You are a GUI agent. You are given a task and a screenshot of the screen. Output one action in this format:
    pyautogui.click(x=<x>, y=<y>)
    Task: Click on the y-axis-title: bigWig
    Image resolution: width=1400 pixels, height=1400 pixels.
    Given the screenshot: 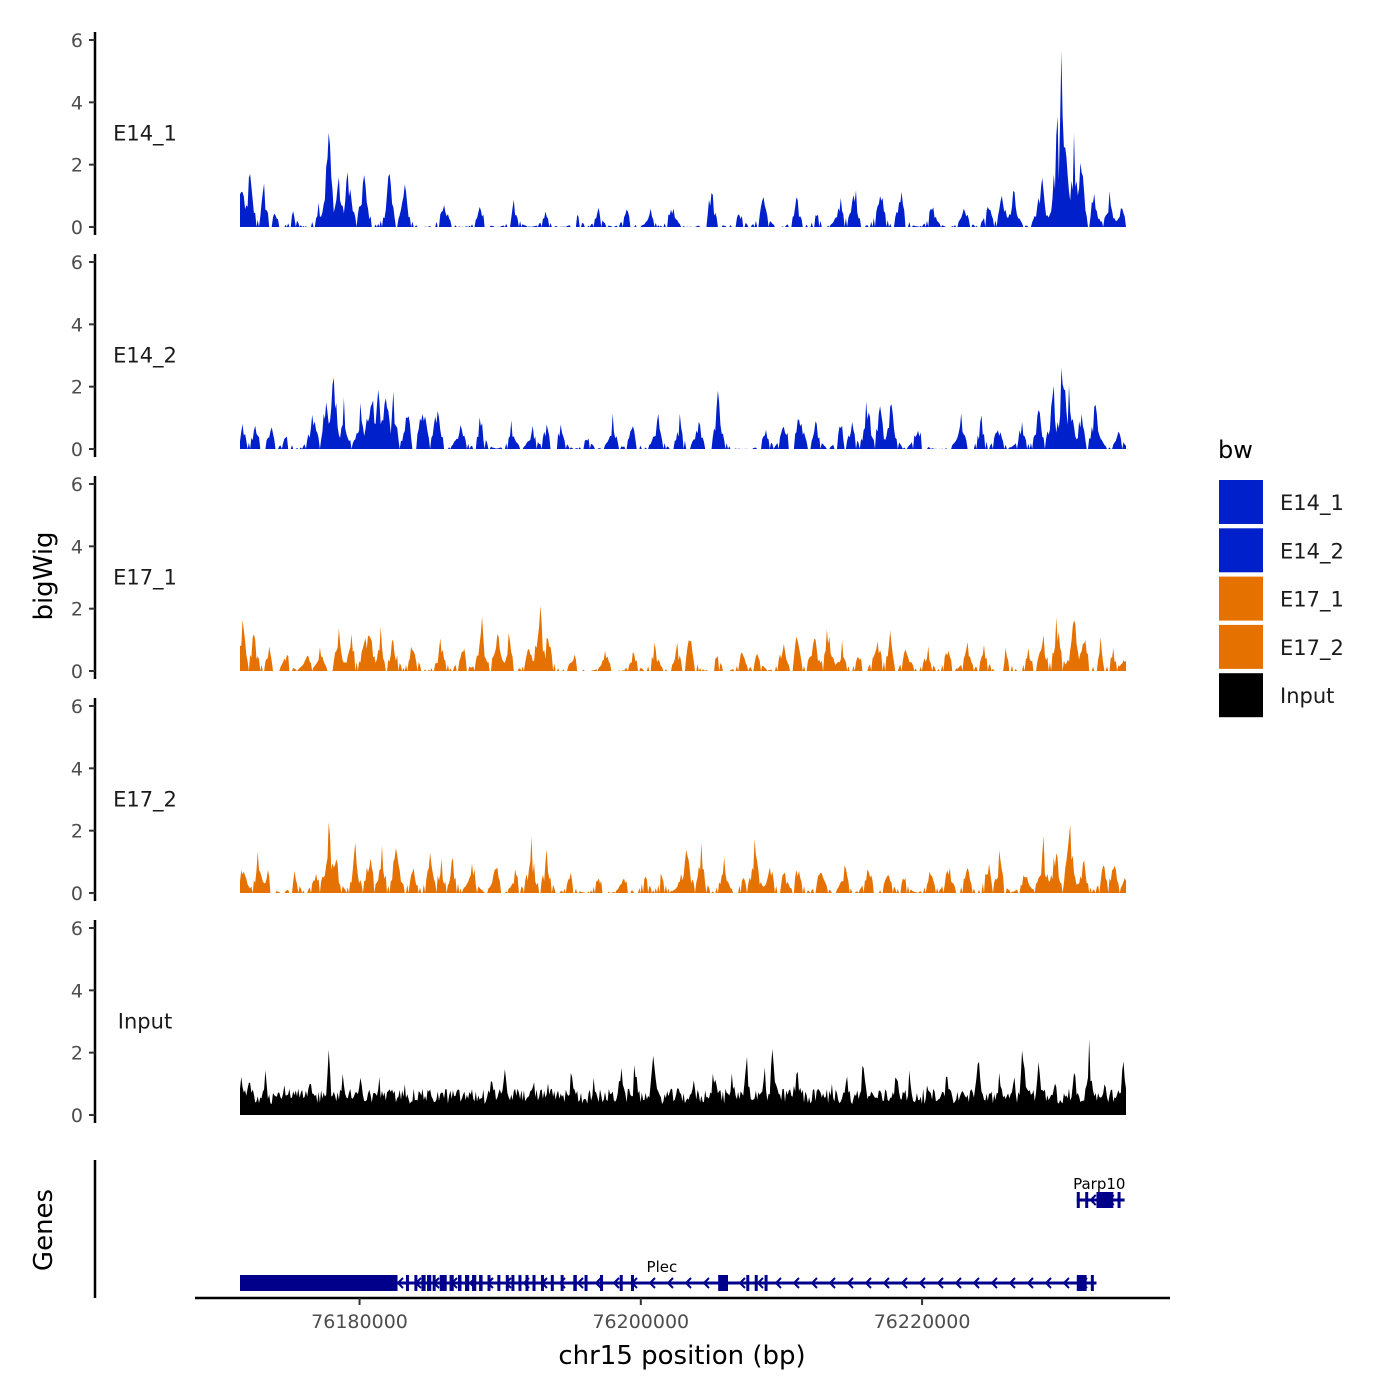 What is the action you would take?
    pyautogui.click(x=44, y=575)
    